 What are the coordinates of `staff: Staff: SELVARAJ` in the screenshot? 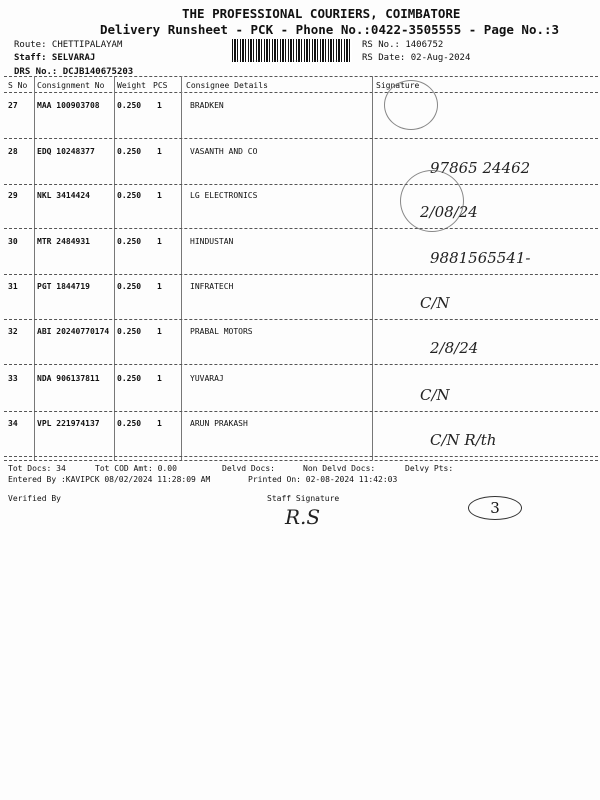 It's located at (55, 58).